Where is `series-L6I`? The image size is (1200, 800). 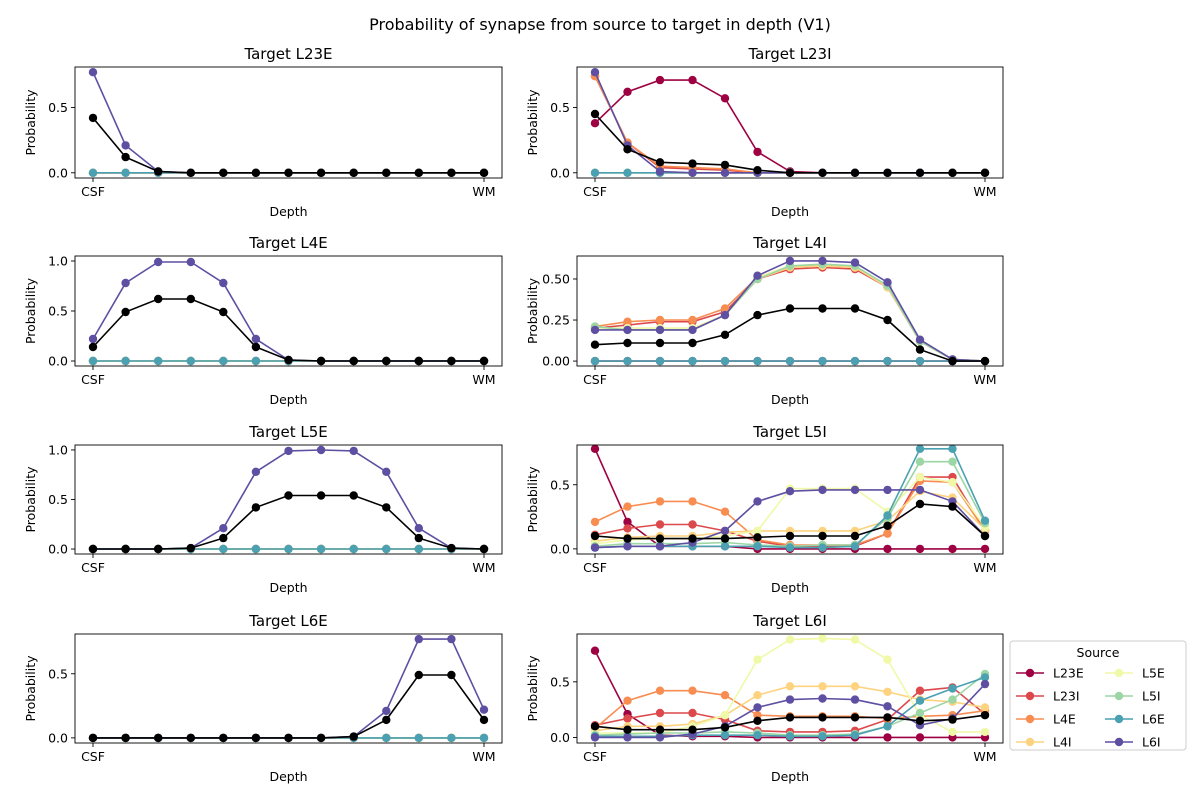
series-L6I is located at coordinates (288, 688).